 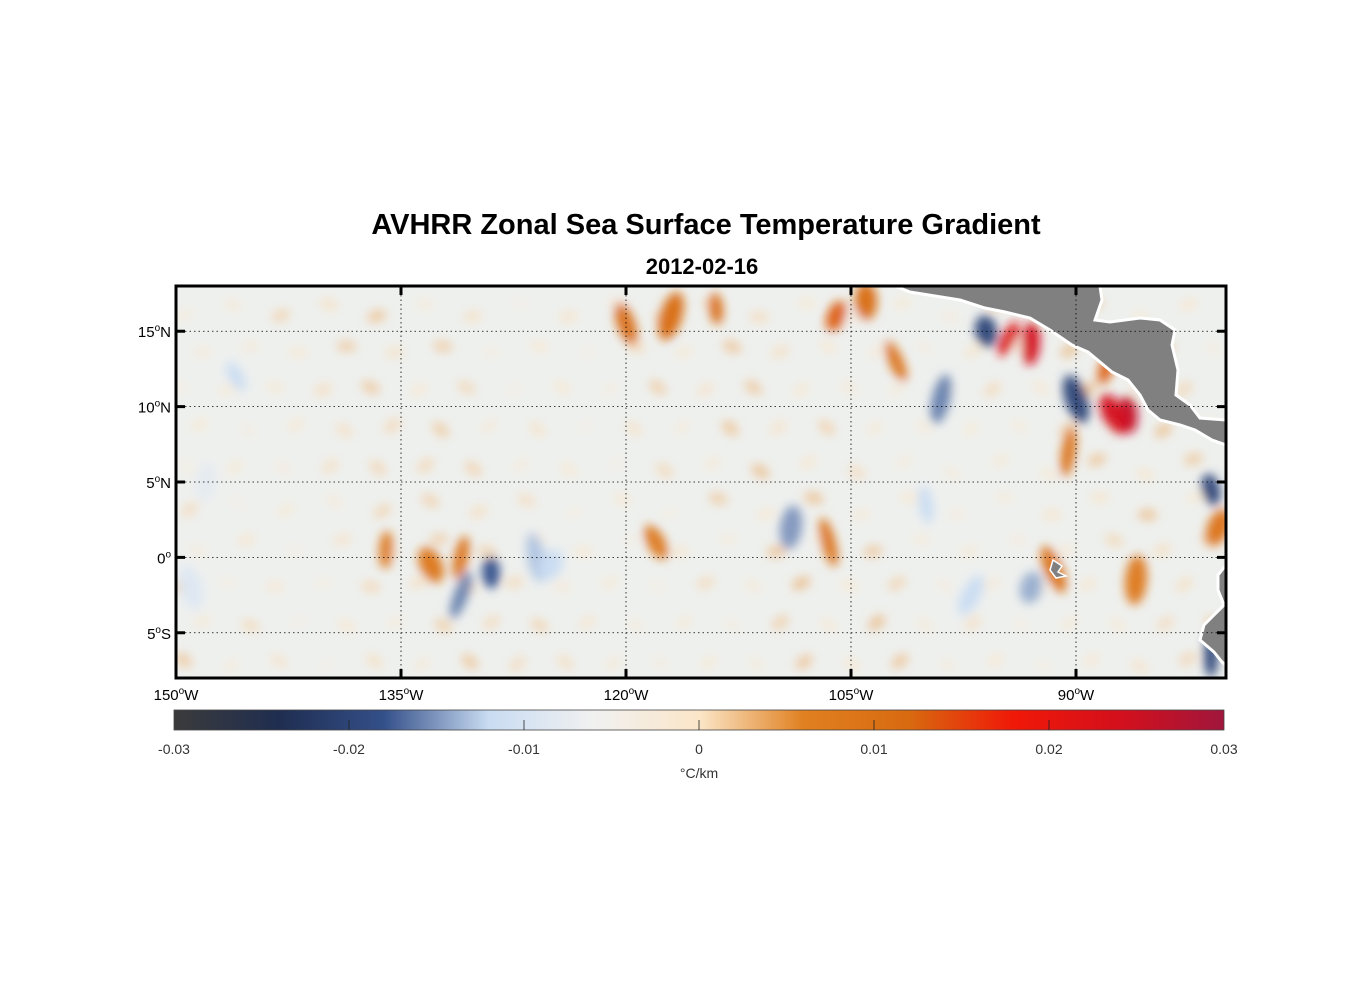 What do you see at coordinates (627, 695) in the screenshot?
I see `tick-label: 120oW` at bounding box center [627, 695].